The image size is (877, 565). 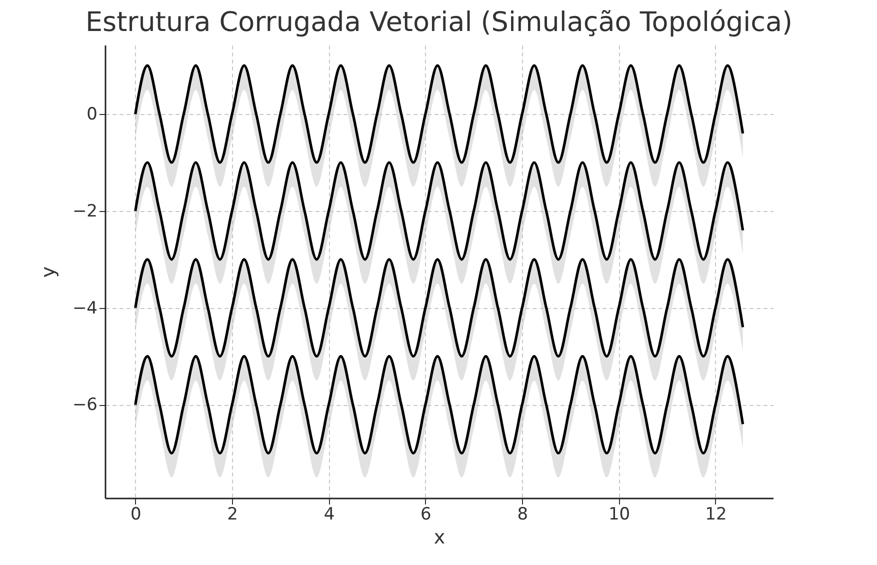 I want to click on x-tick-label: 4, so click(x=329, y=514).